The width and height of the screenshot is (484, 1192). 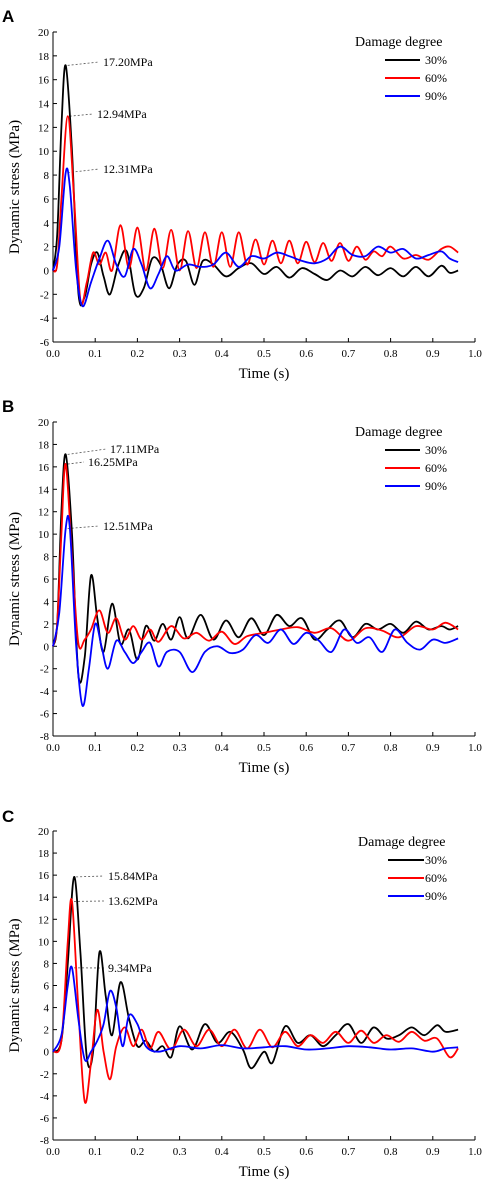 What do you see at coordinates (128, 62) in the screenshot?
I see `peak-annotation: 17.20MPa` at bounding box center [128, 62].